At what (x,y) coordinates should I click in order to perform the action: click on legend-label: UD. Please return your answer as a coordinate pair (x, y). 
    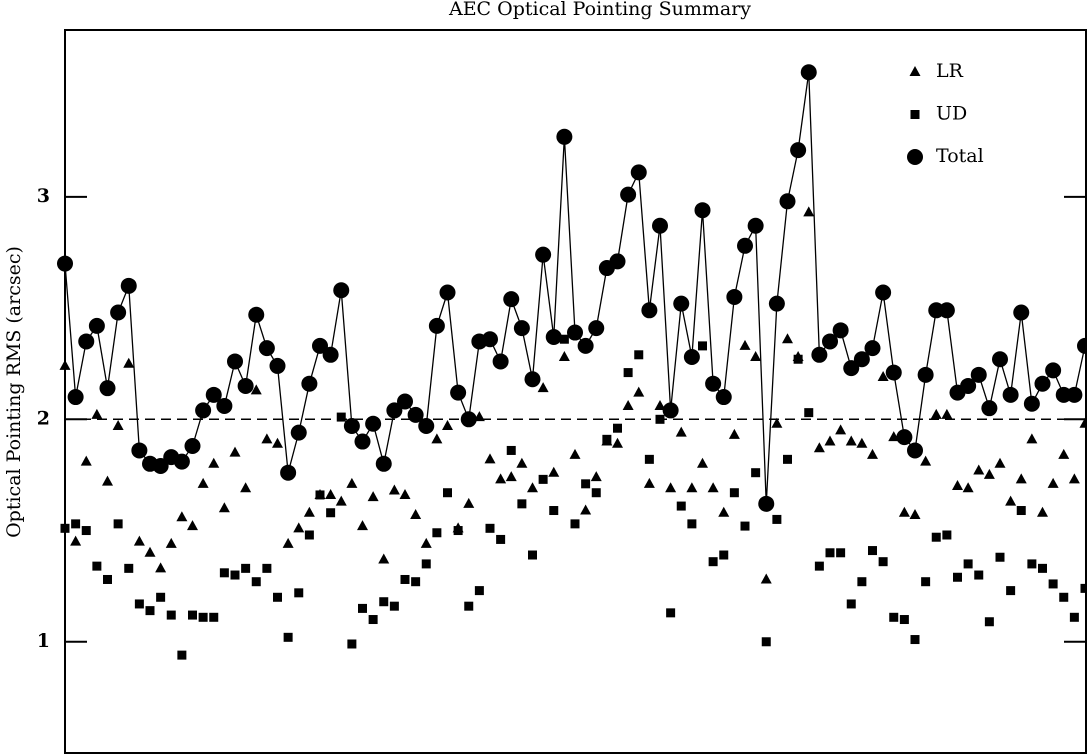
    Looking at the image, I should click on (951, 114).